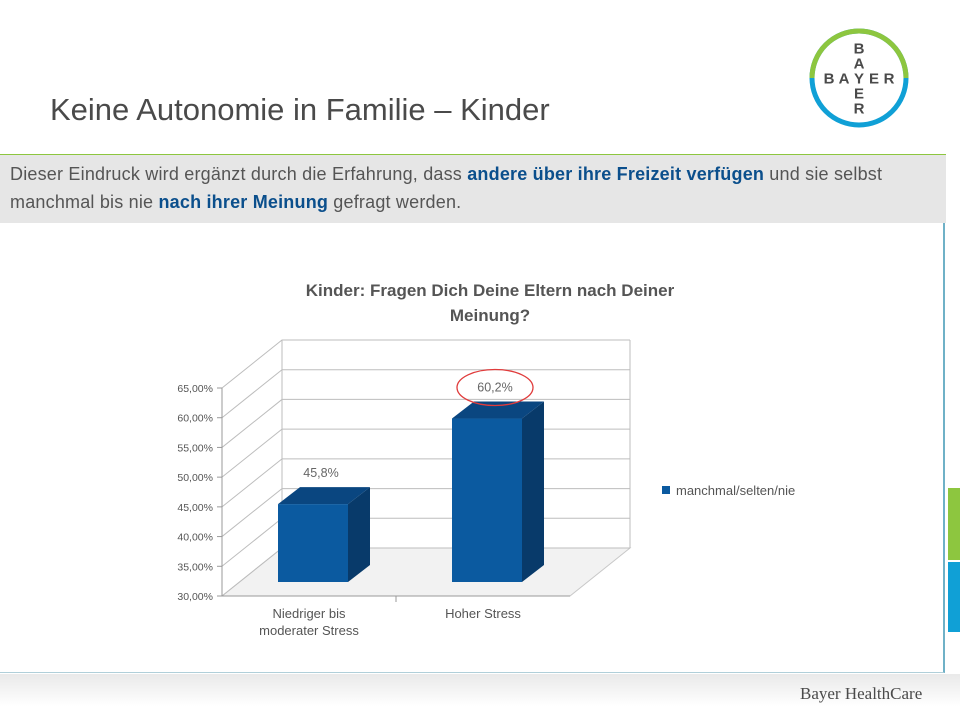 The image size is (960, 720). What do you see at coordinates (490, 315) in the screenshot?
I see `chart-title-line-2: Meinung?` at bounding box center [490, 315].